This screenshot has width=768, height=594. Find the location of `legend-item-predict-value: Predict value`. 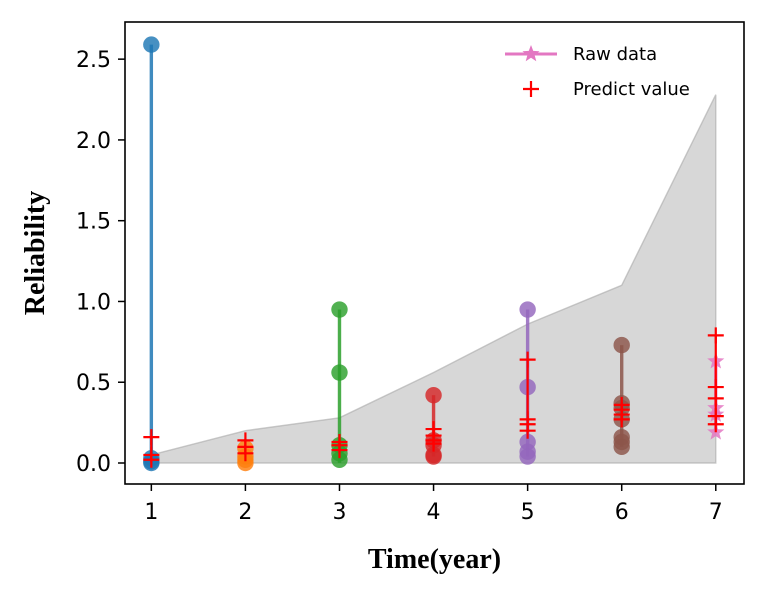

legend-item-predict-value: Predict value is located at coordinates (606, 89).